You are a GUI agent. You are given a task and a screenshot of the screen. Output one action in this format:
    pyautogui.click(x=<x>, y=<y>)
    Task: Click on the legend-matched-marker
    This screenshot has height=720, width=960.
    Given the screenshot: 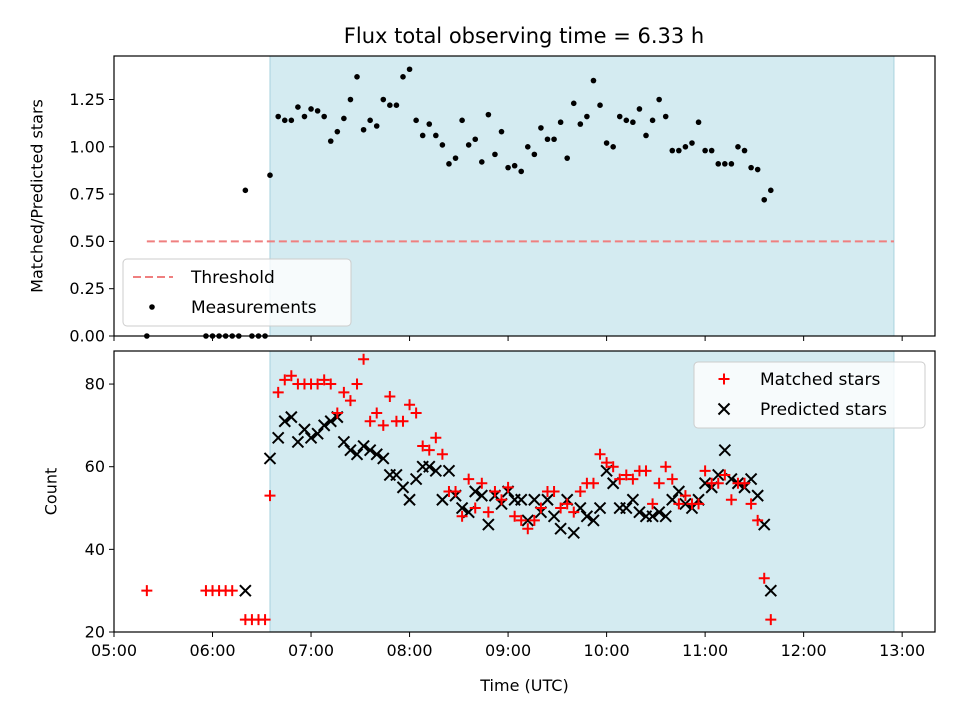 What is the action you would take?
    pyautogui.click(x=724, y=379)
    